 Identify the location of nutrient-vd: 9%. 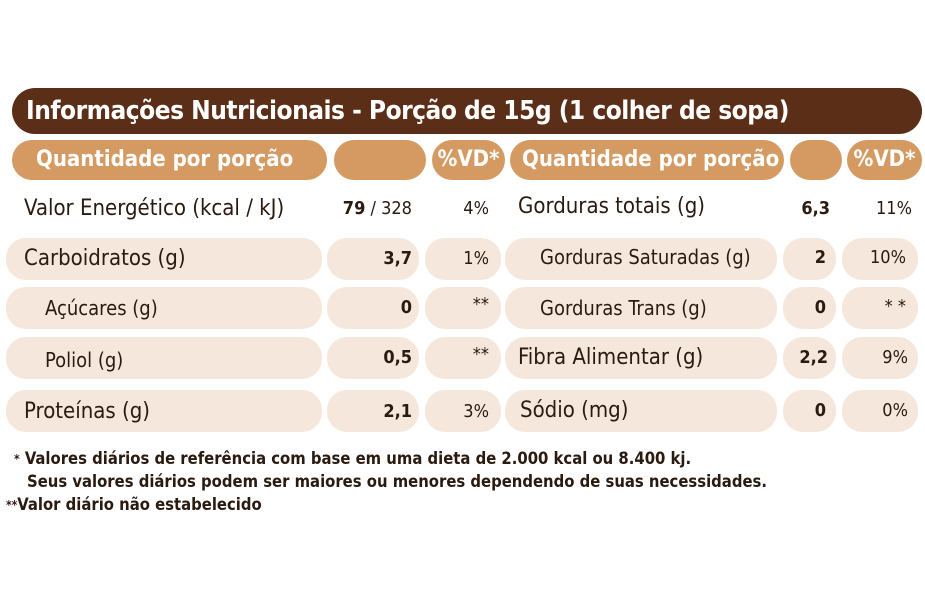
(895, 357).